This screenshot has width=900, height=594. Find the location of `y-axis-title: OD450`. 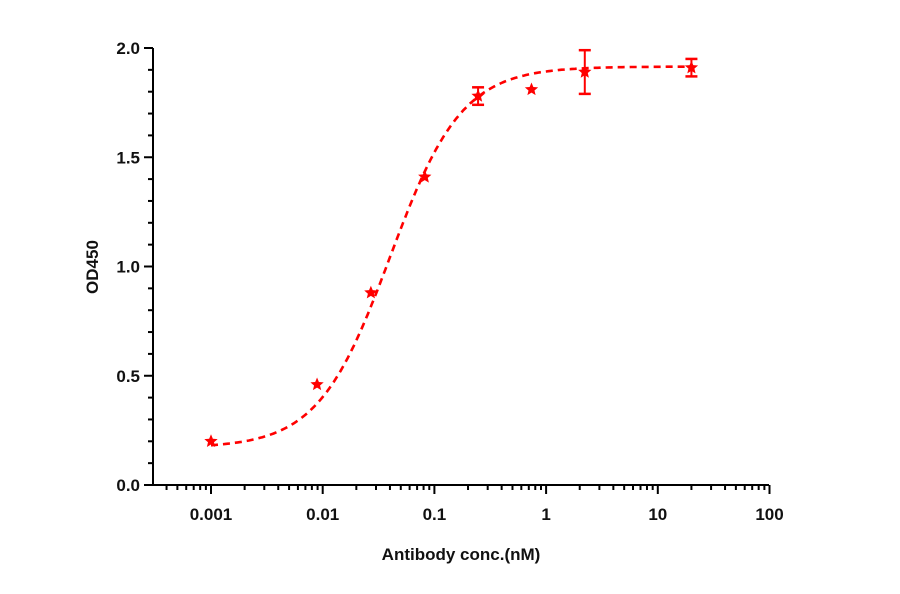

y-axis-title: OD450 is located at coordinates (92, 267).